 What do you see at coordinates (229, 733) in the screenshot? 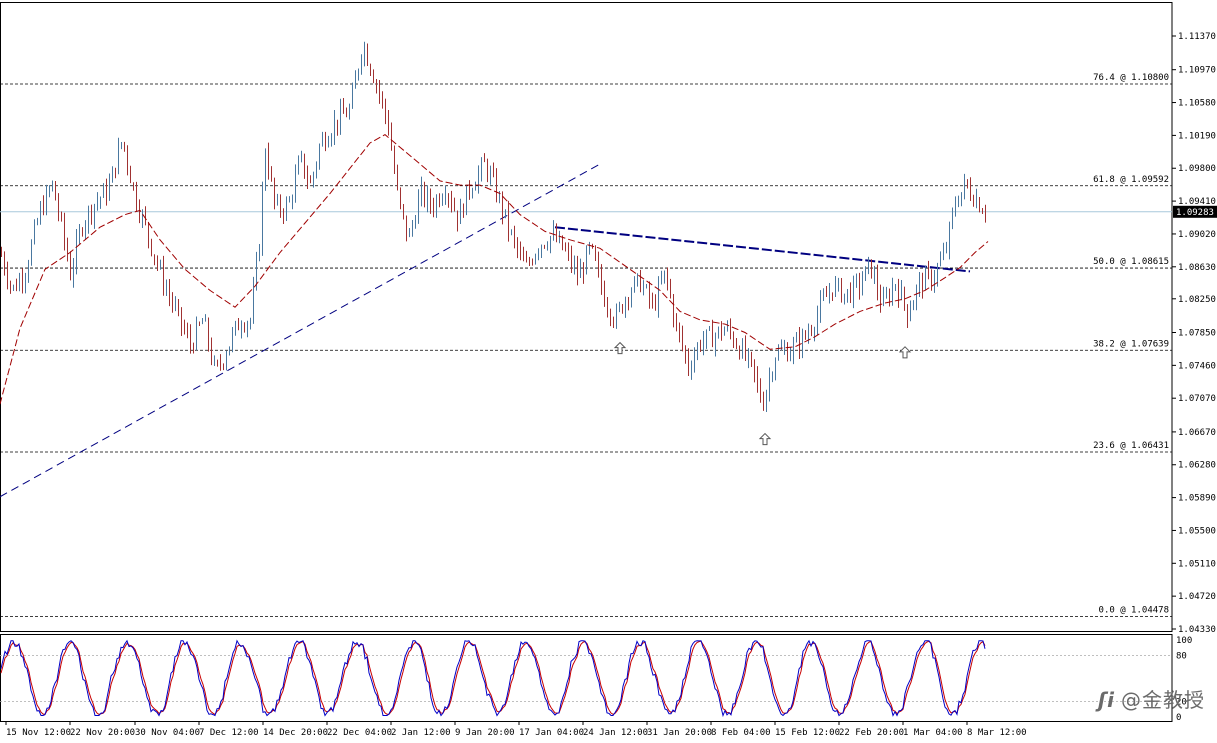
I see `x-tick-label: 7 Dec 12:00` at bounding box center [229, 733].